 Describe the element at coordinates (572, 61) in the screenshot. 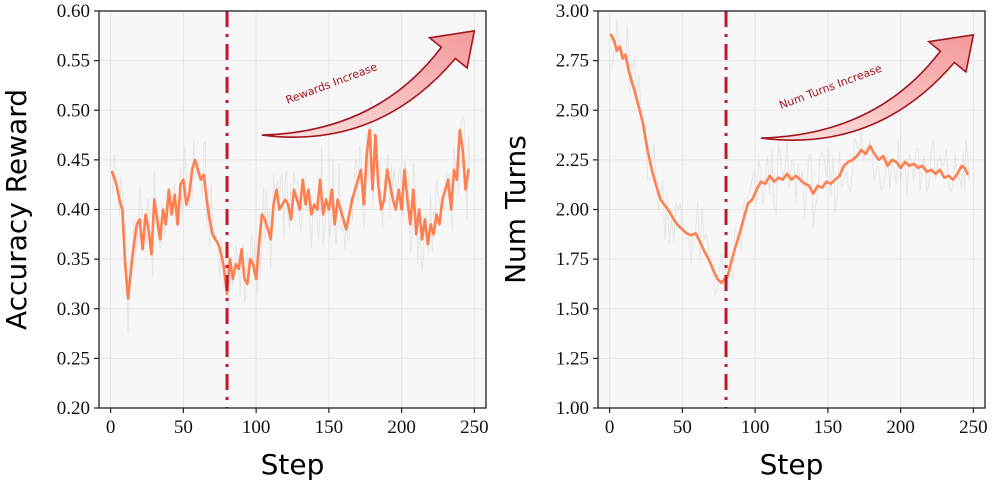

I see `y-tick-label: 2.75` at that location.